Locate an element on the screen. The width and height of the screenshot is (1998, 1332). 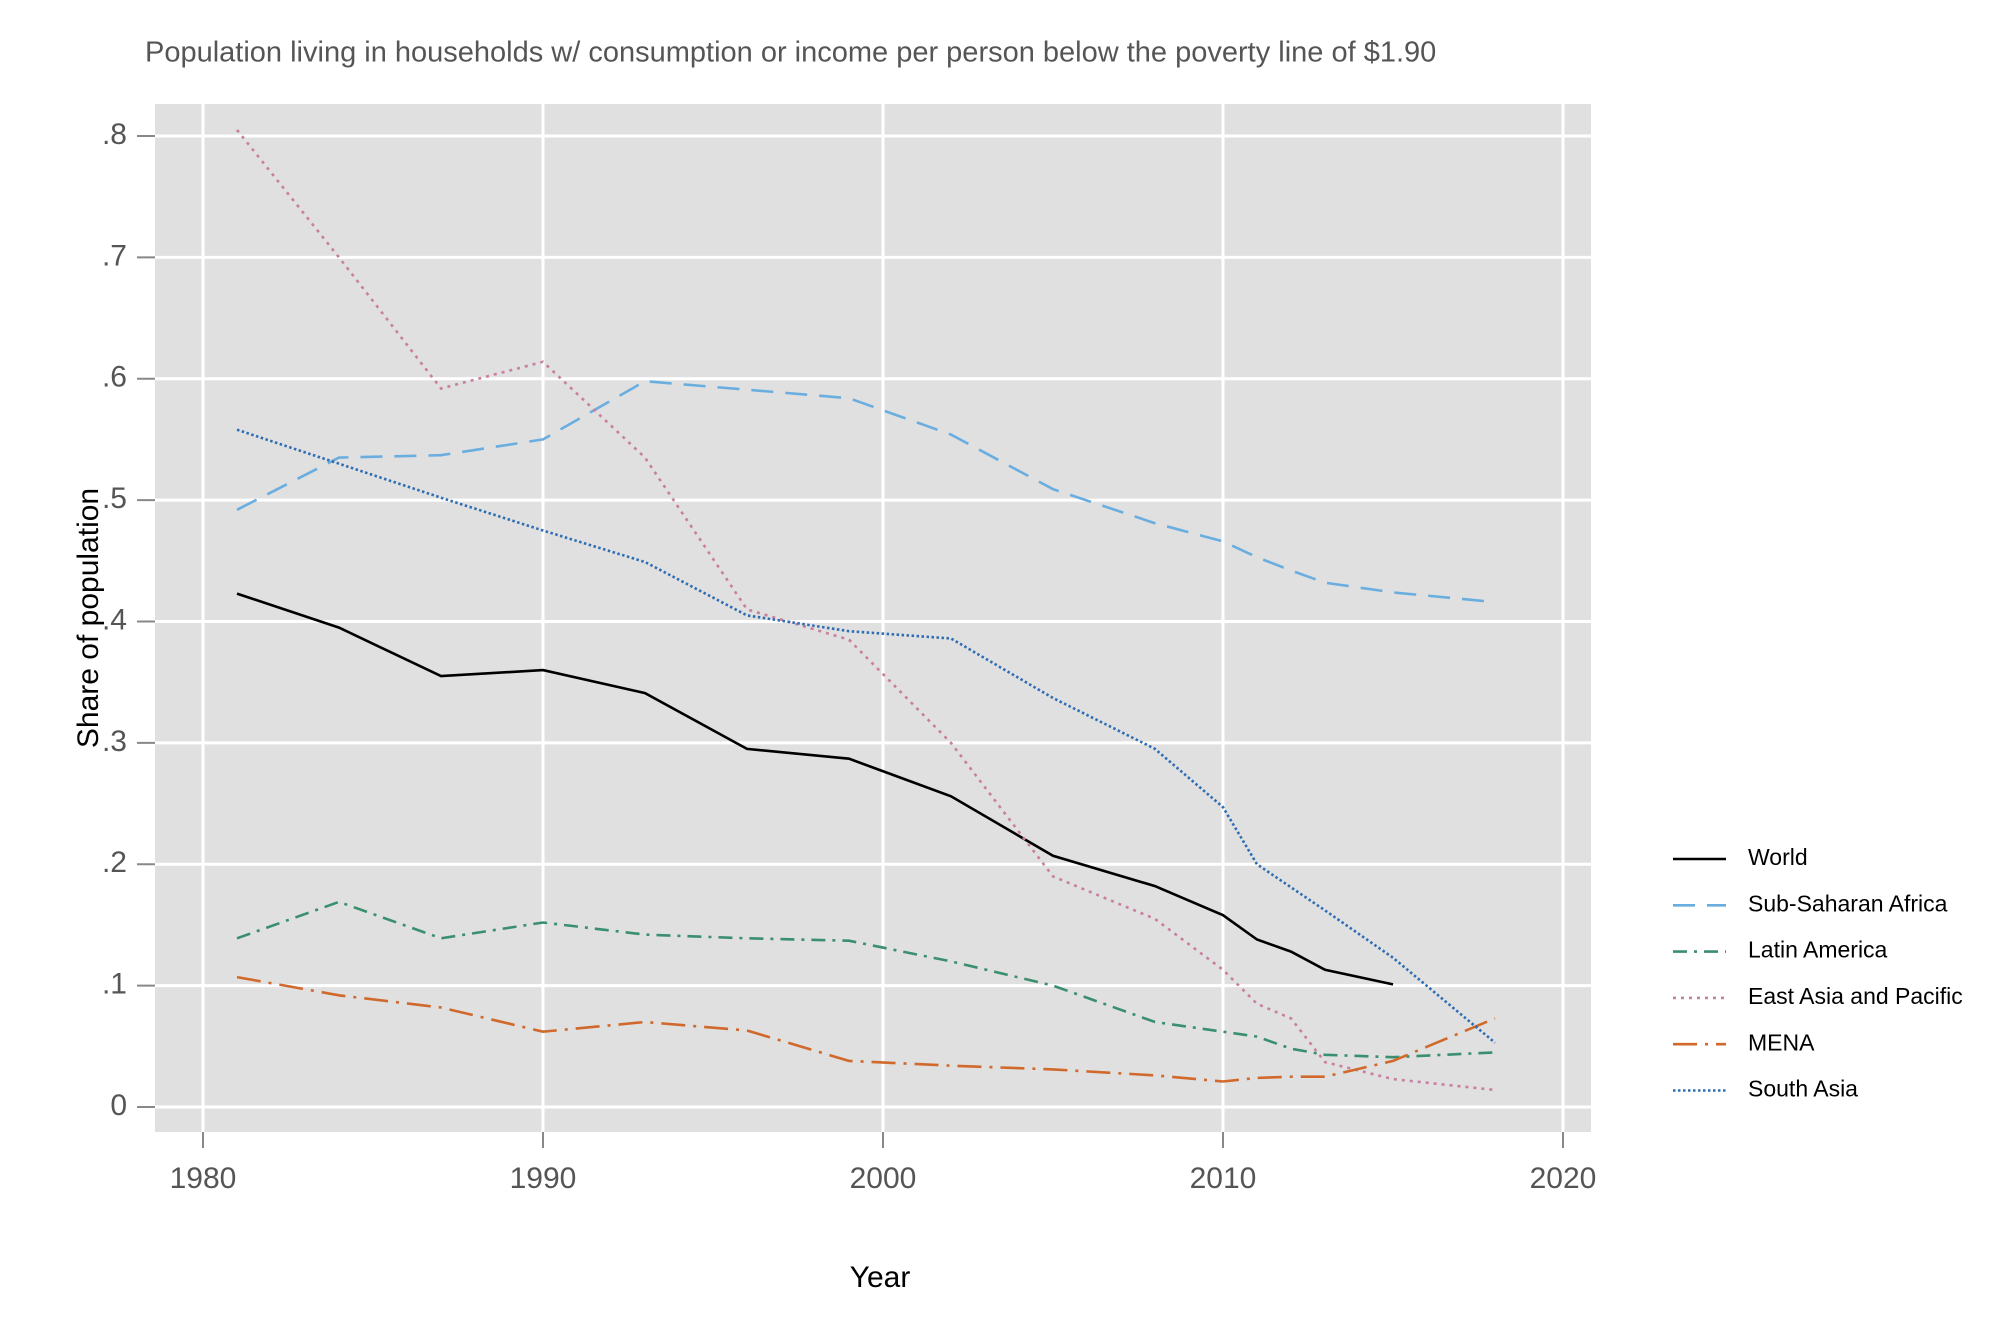
y-tick-label: .6 is located at coordinates (114, 377).